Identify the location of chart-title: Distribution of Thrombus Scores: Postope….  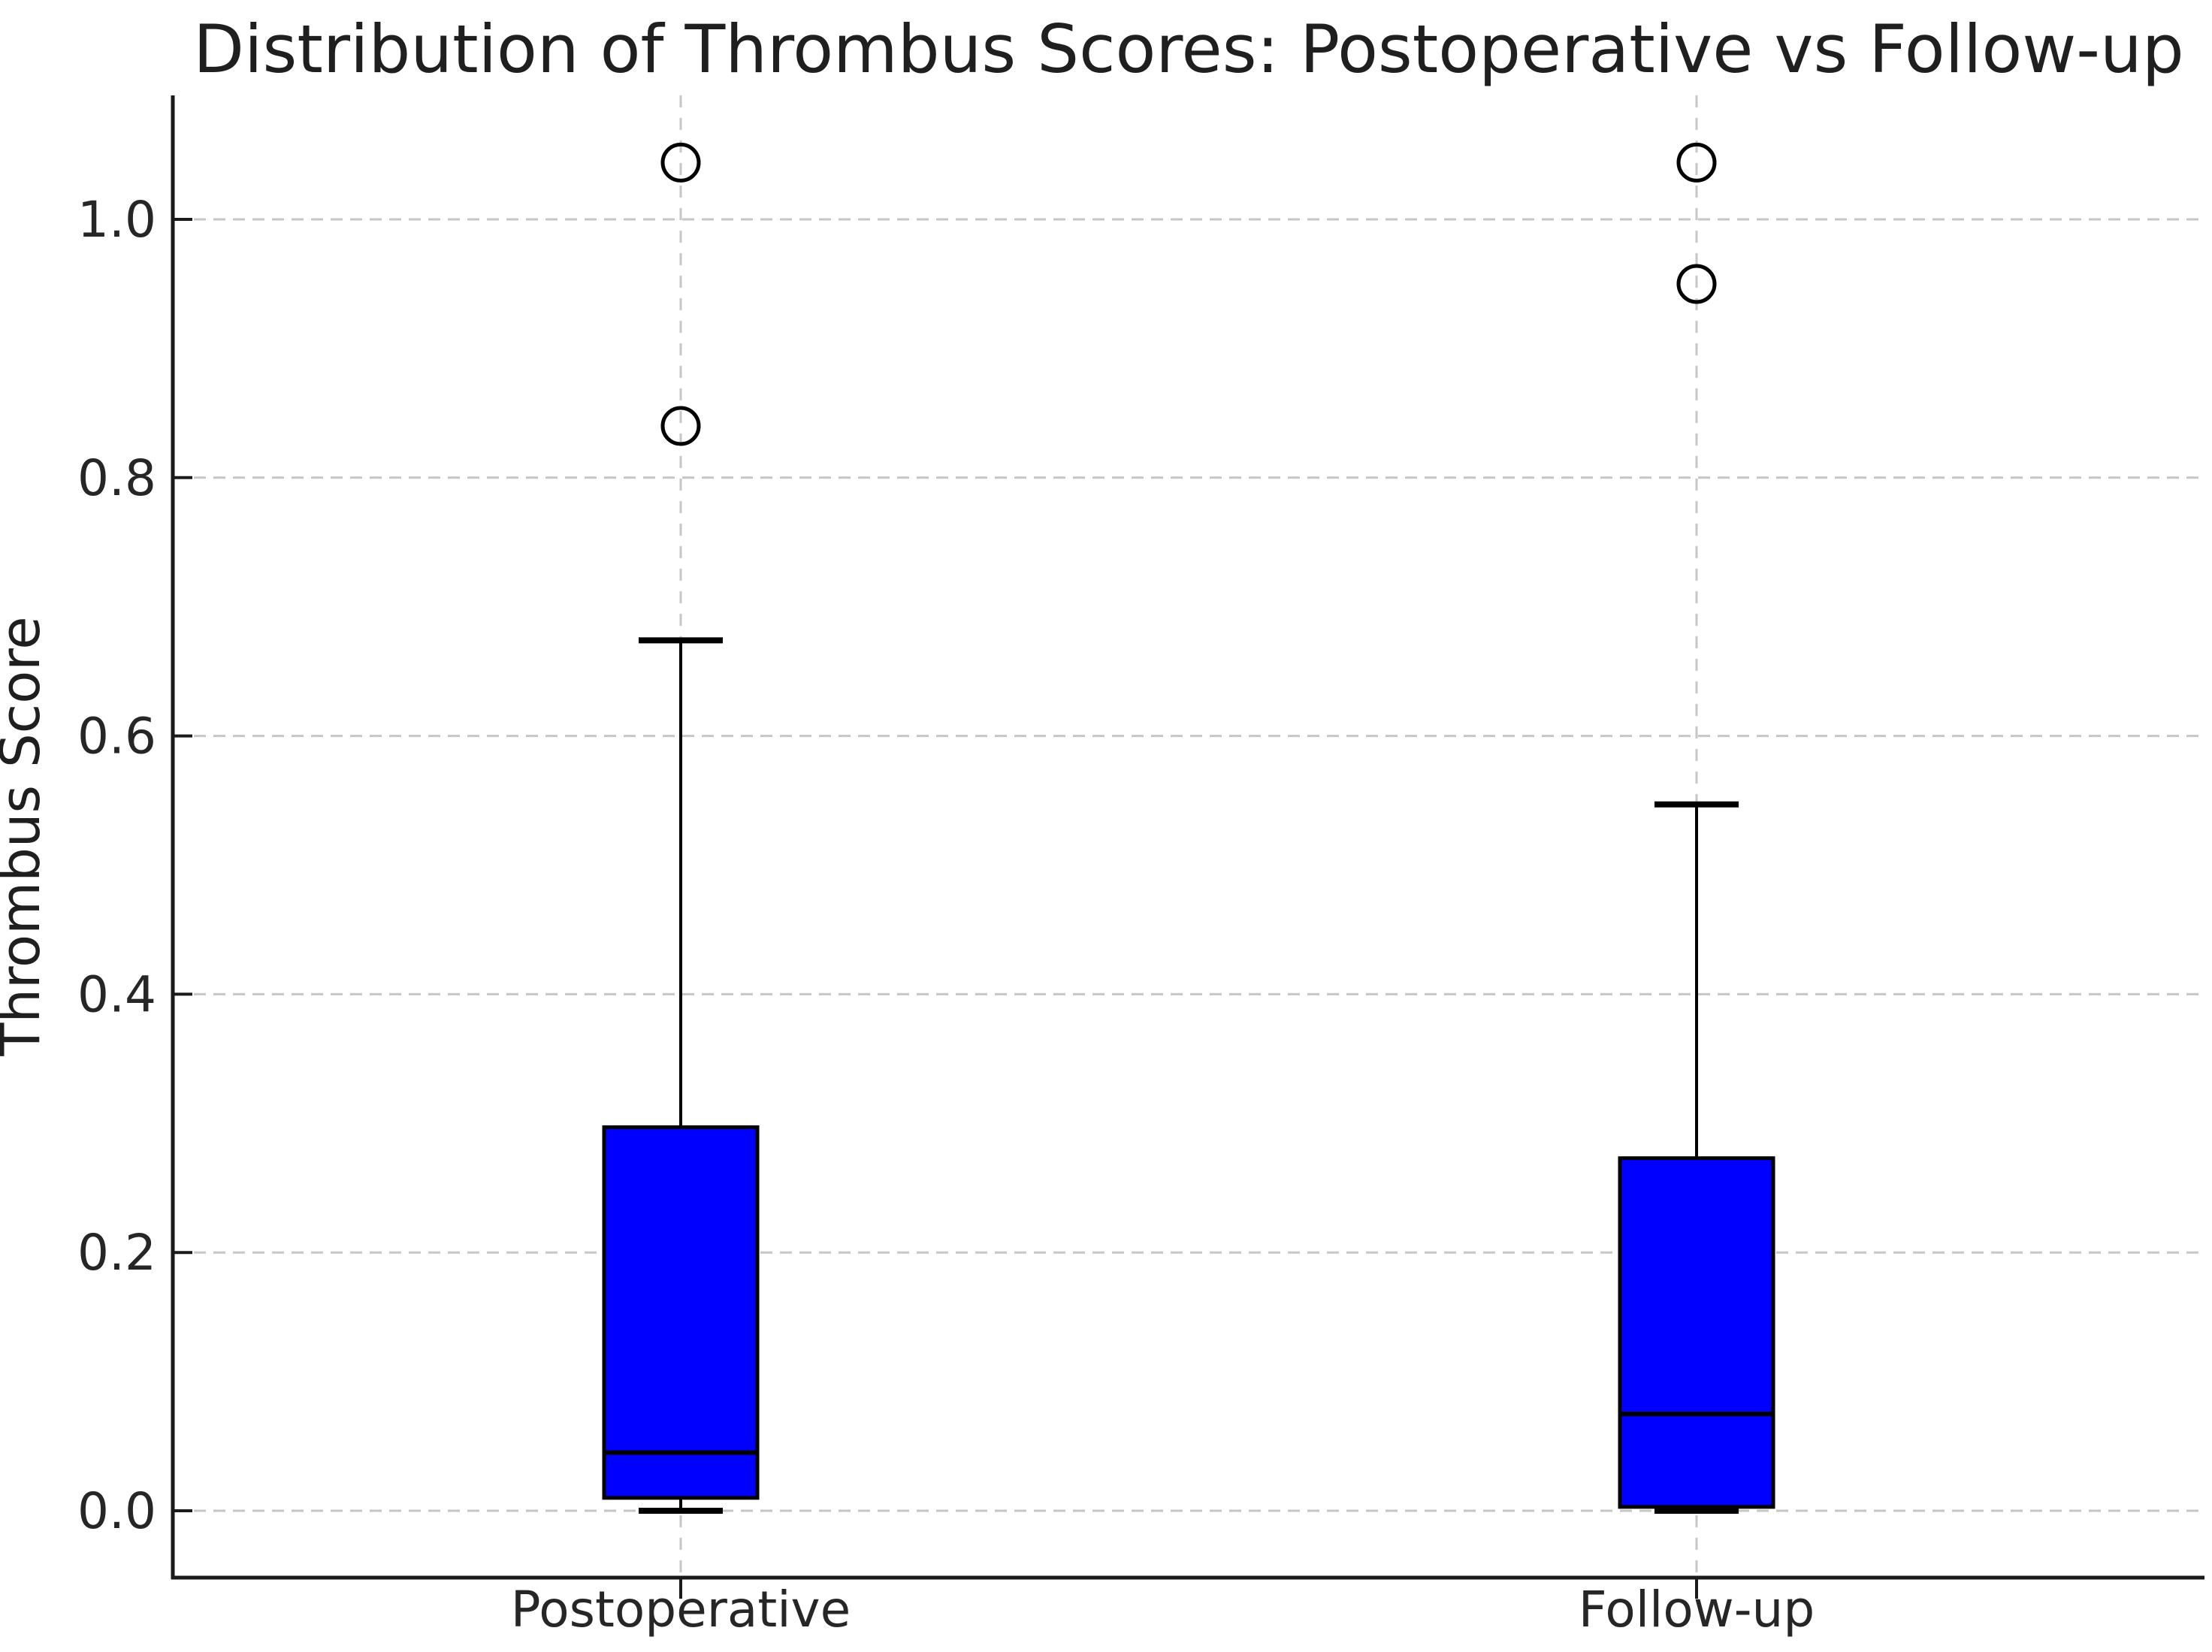
(1188, 50).